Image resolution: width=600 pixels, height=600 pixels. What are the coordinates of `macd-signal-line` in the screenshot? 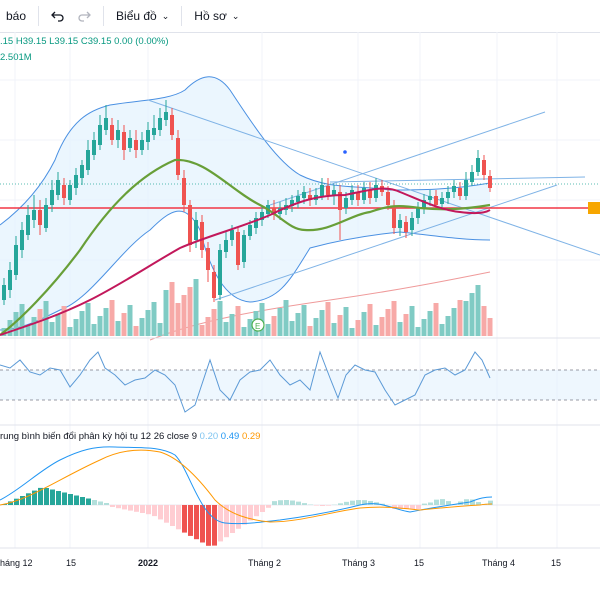 It's located at (246, 486).